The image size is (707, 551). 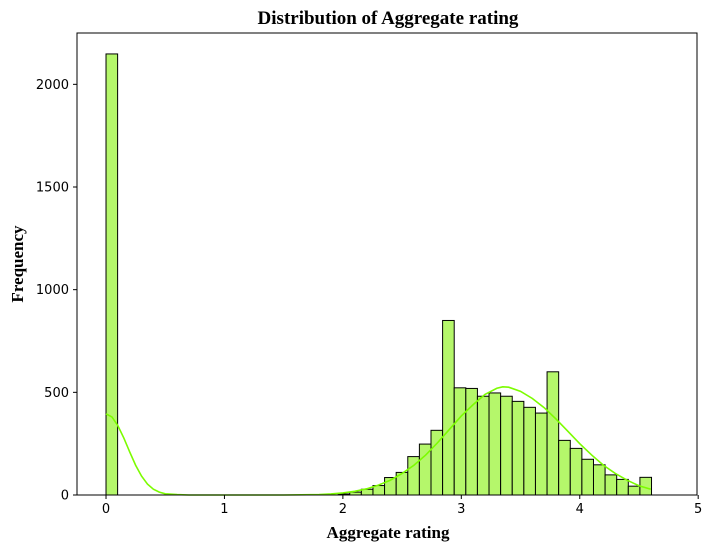 What do you see at coordinates (52, 290) in the screenshot?
I see `y-tick-label: 1000` at bounding box center [52, 290].